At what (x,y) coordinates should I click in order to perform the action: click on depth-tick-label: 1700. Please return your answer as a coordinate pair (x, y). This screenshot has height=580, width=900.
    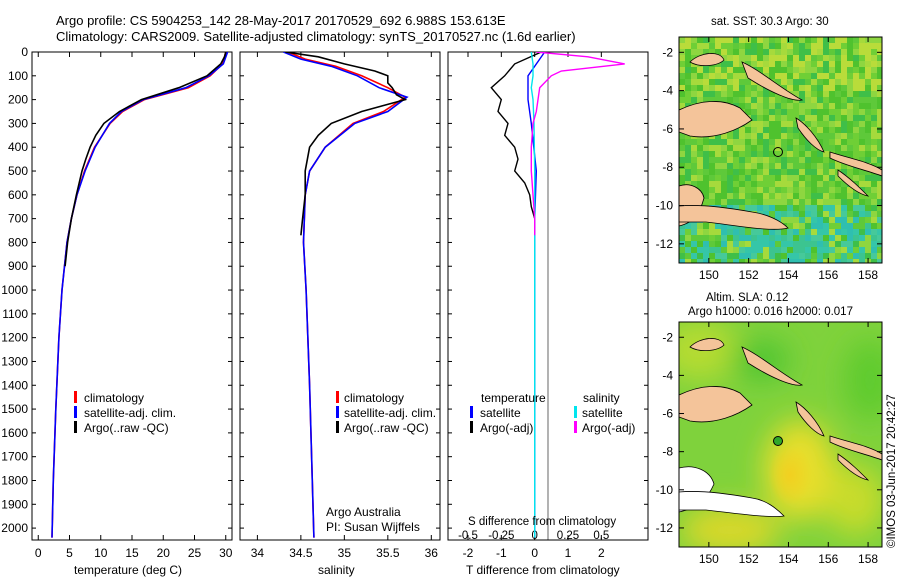
    Looking at the image, I should click on (14, 457).